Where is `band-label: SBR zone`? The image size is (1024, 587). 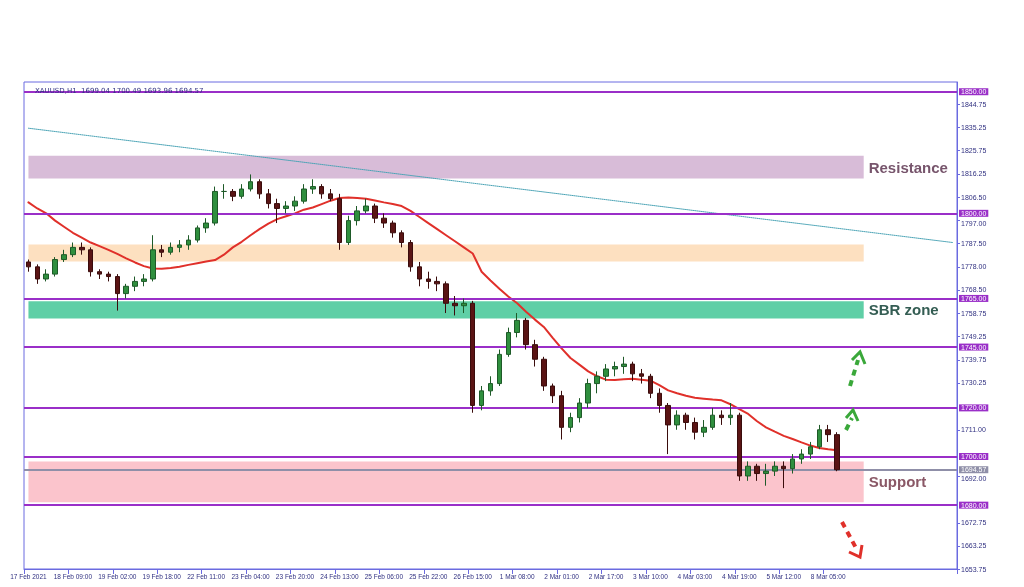 band-label: SBR zone is located at coordinates (903, 310).